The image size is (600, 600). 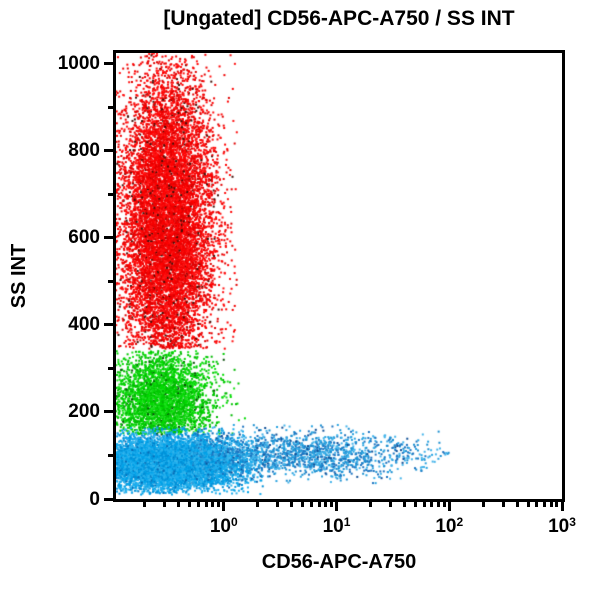 What do you see at coordinates (84, 325) in the screenshot?
I see `y-tick-label: 400` at bounding box center [84, 325].